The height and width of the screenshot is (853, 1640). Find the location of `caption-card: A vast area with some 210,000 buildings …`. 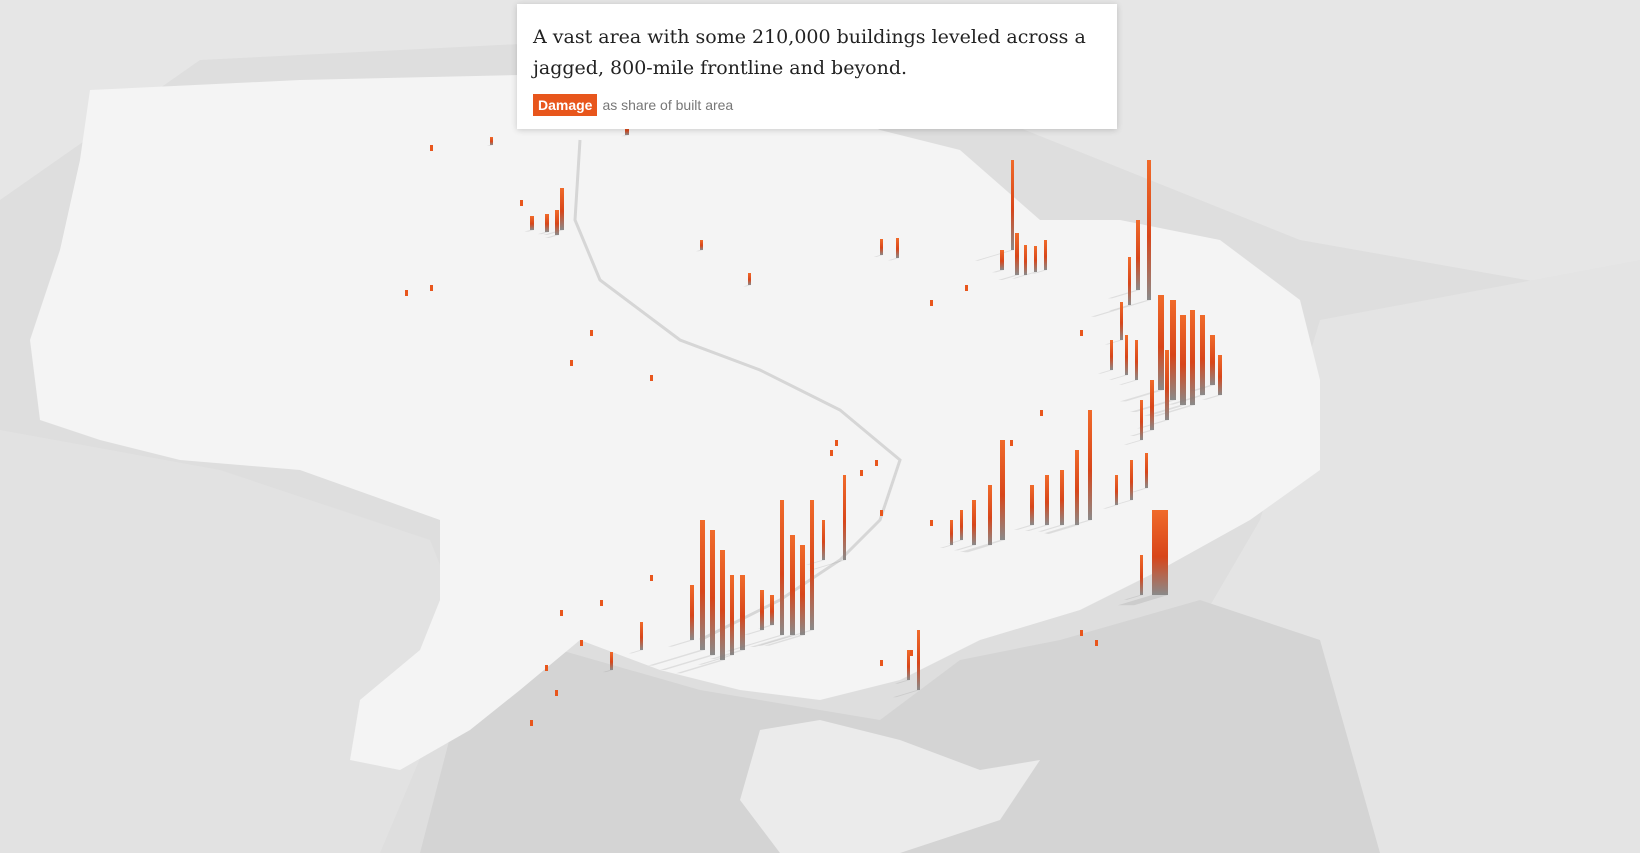

caption-card: A vast area with some 210,000 buildings … is located at coordinates (817, 66).